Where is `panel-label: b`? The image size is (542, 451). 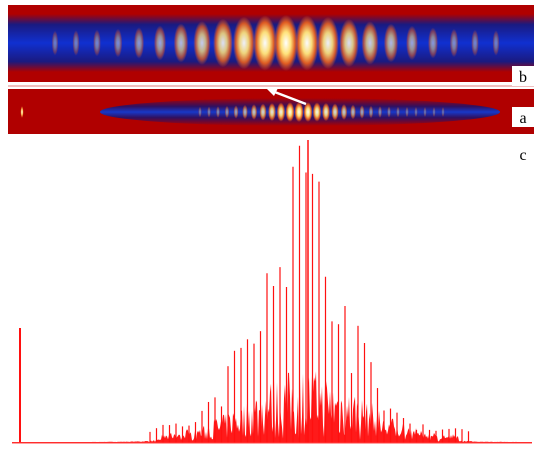
panel-label: b is located at coordinates (523, 77).